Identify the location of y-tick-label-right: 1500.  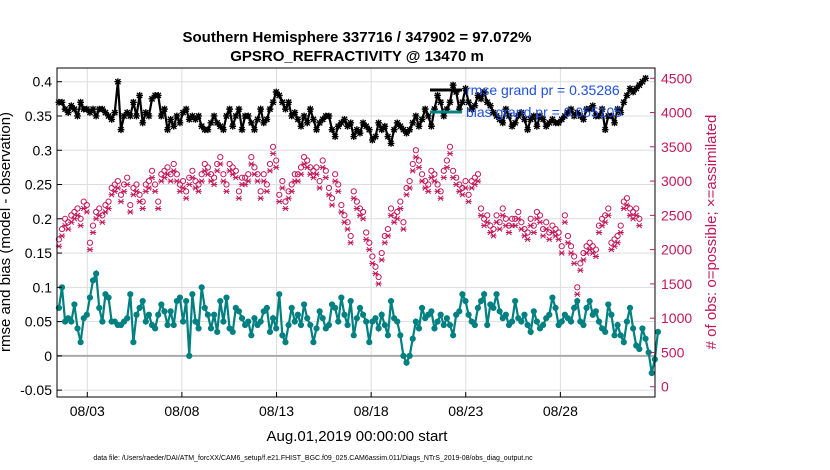
(676, 284).